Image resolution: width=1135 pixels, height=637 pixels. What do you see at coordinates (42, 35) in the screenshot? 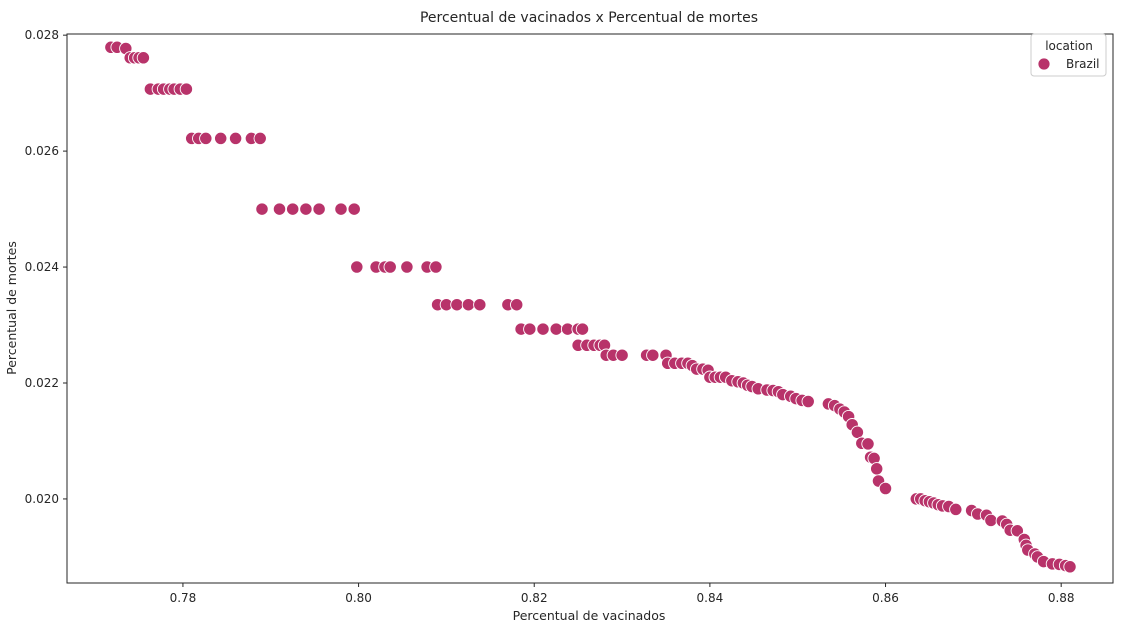
I see `y-tick-label: 0.028` at bounding box center [42, 35].